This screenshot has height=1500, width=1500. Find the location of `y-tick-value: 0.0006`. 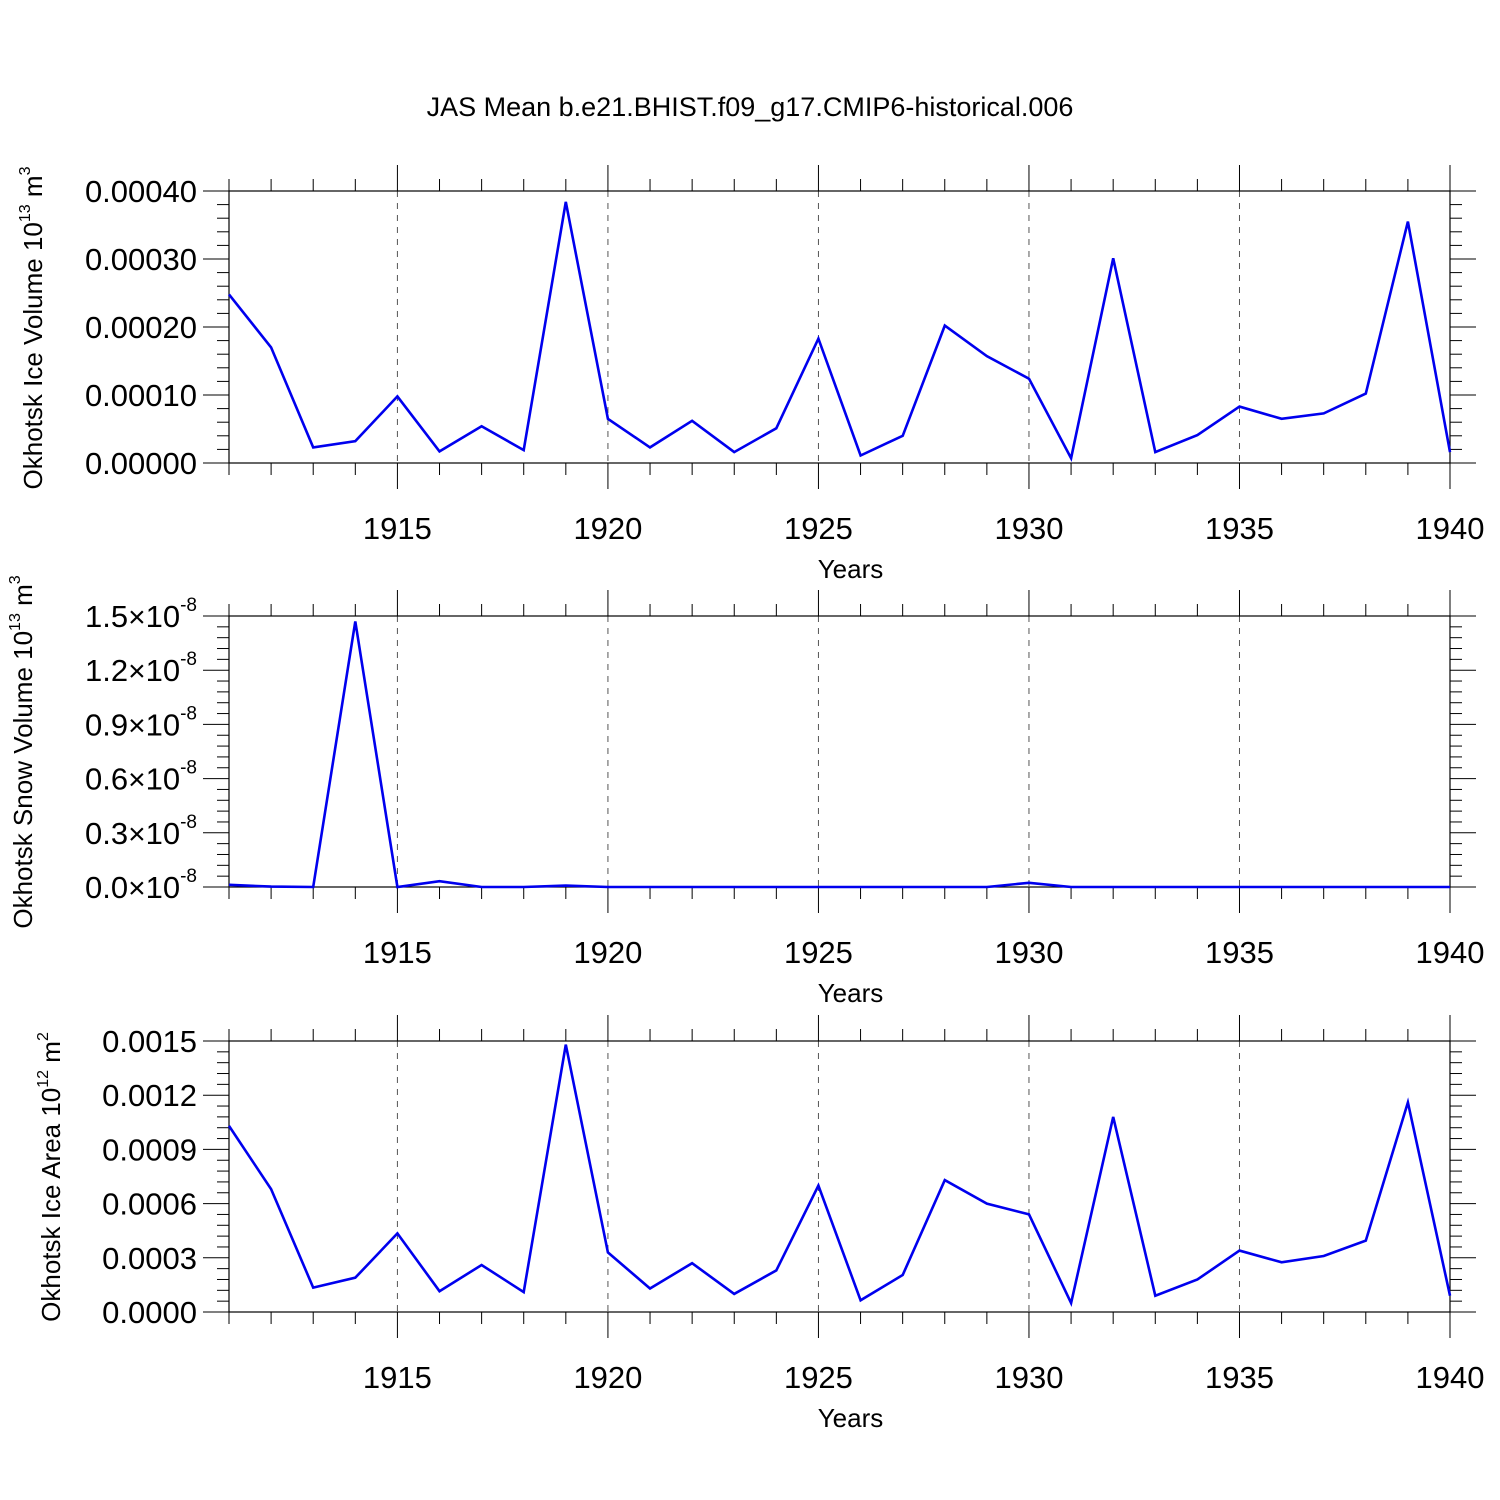

y-tick-value: 0.0006 is located at coordinates (149, 1204).